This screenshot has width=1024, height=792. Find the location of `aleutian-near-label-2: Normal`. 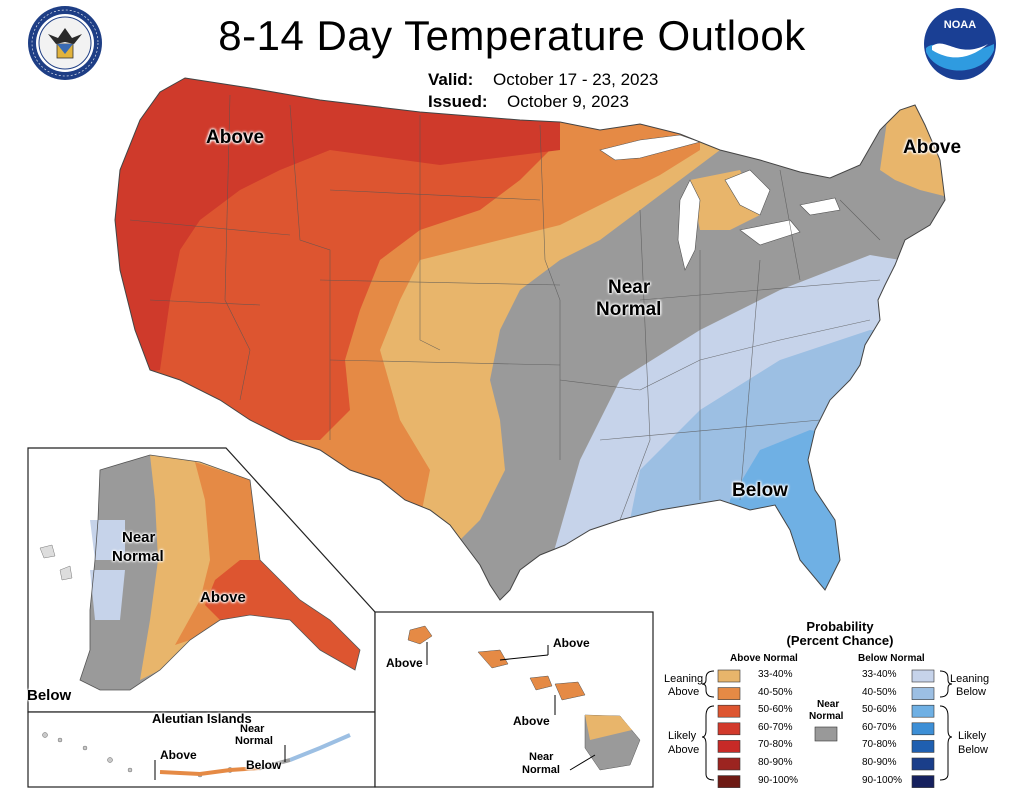

aleutian-near-label-2: Normal is located at coordinates (254, 741).